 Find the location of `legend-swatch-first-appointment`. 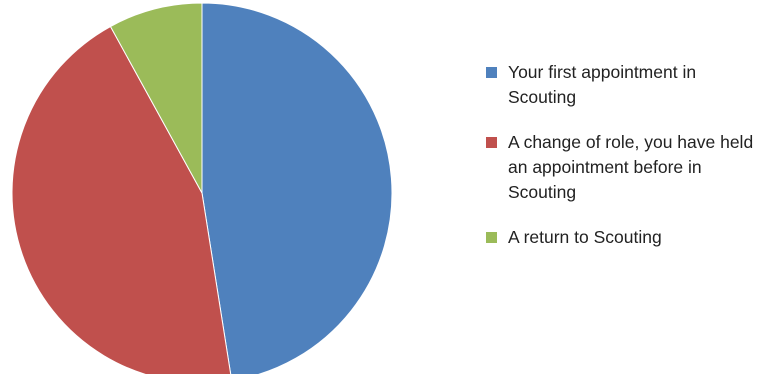

legend-swatch-first-appointment is located at coordinates (491, 72).